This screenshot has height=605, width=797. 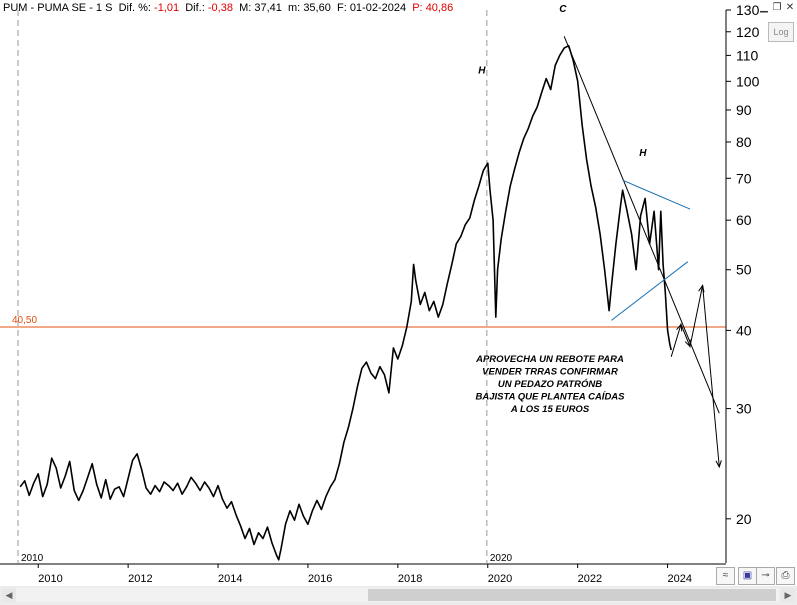 What do you see at coordinates (104, 8) in the screenshot?
I see `period: 1 S` at bounding box center [104, 8].